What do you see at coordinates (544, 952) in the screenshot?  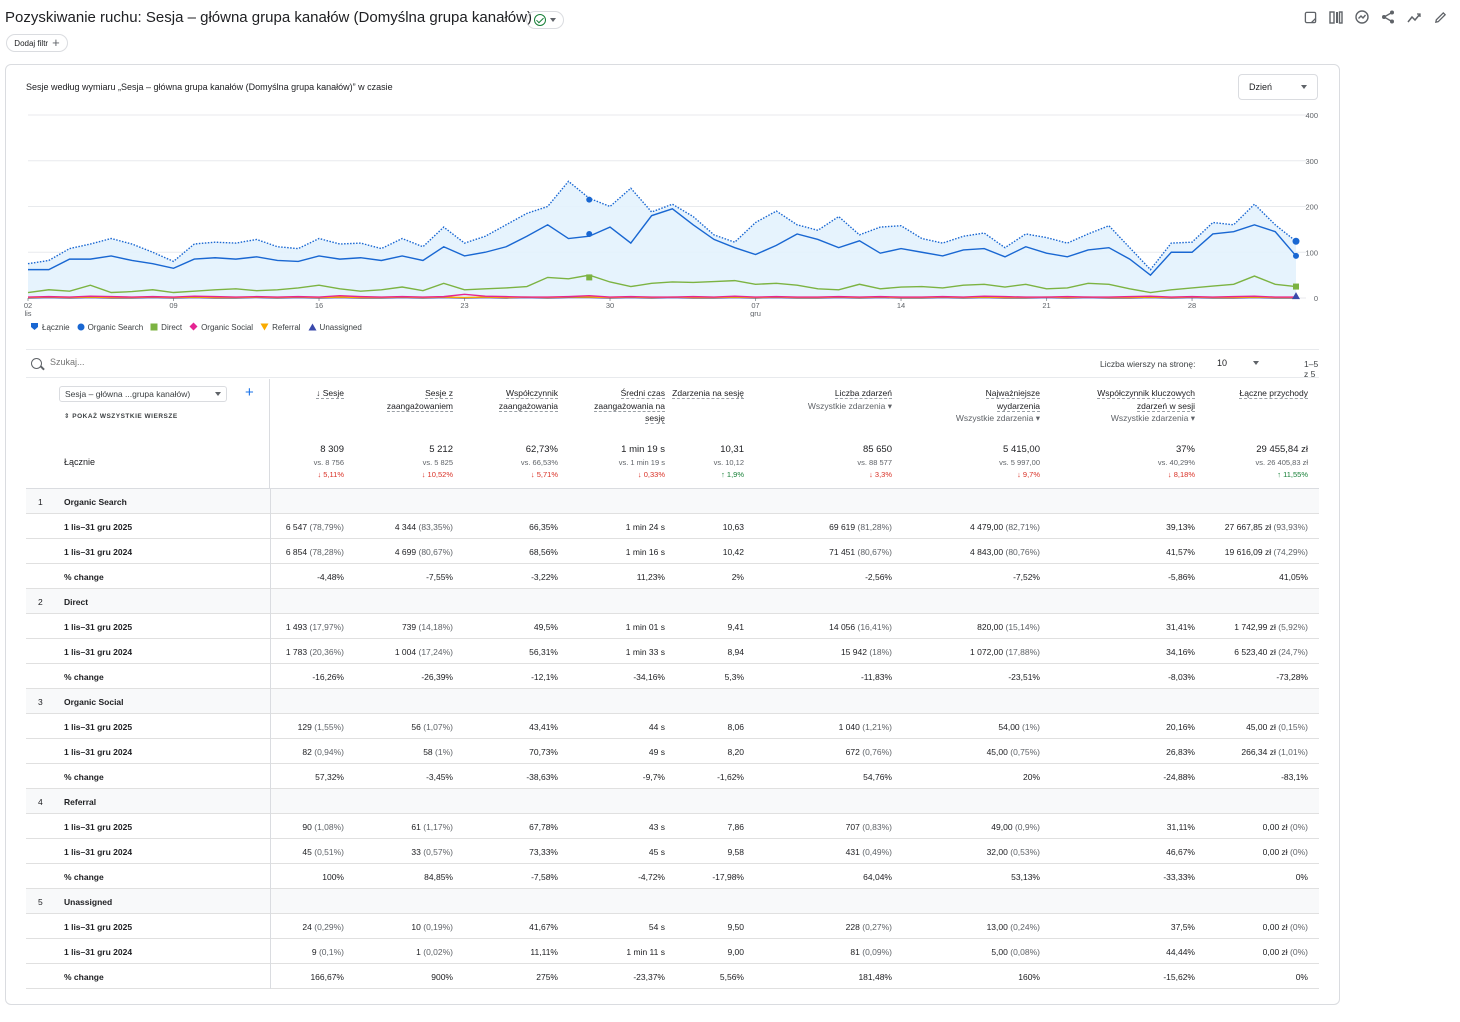 I see `table-cell: 11,11%` at bounding box center [544, 952].